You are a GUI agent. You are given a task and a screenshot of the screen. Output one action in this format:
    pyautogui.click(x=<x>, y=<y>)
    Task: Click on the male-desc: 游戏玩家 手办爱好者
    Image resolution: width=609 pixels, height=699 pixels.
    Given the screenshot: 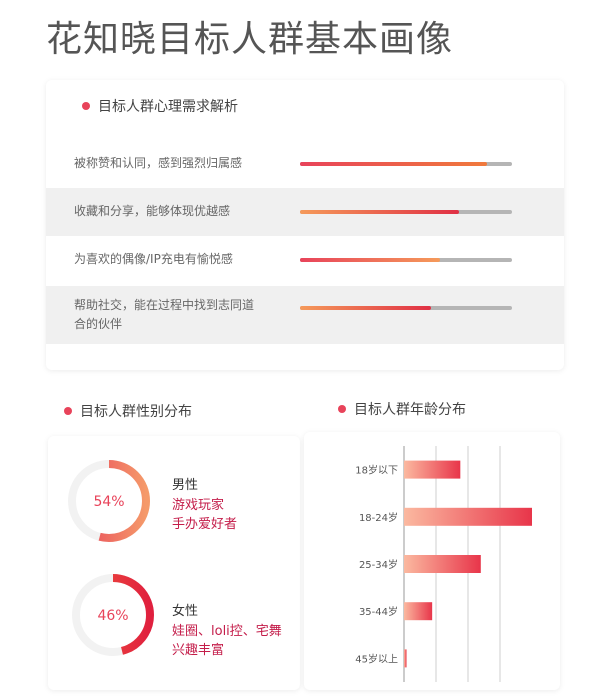 What is the action you would take?
    pyautogui.click(x=204, y=515)
    